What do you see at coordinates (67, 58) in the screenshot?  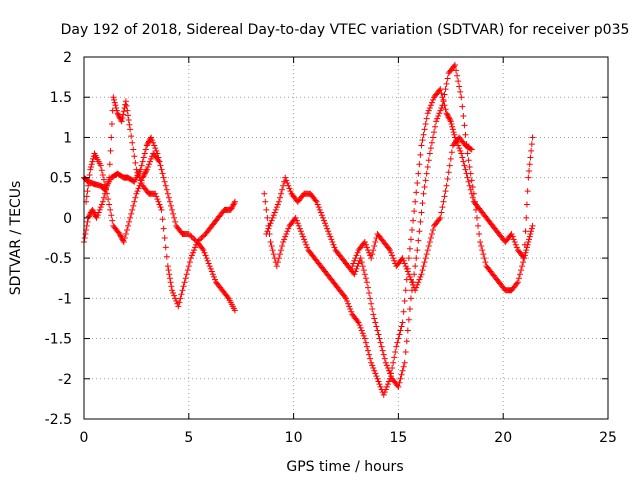 I see `y-tick-label: 2` at bounding box center [67, 58].